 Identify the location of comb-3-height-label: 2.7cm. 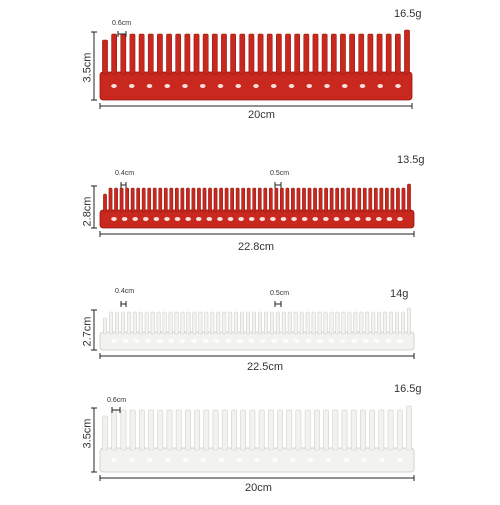
(87, 331).